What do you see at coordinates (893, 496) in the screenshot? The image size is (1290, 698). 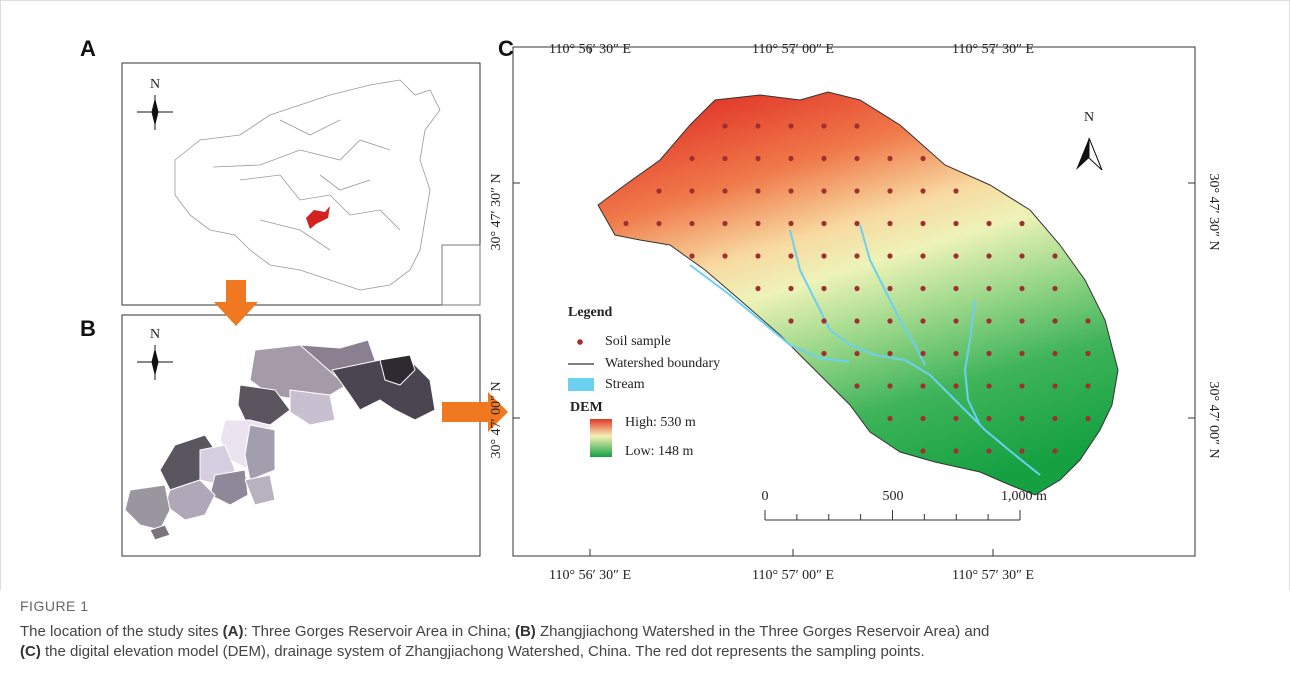 I see `scale-label: 500` at bounding box center [893, 496].